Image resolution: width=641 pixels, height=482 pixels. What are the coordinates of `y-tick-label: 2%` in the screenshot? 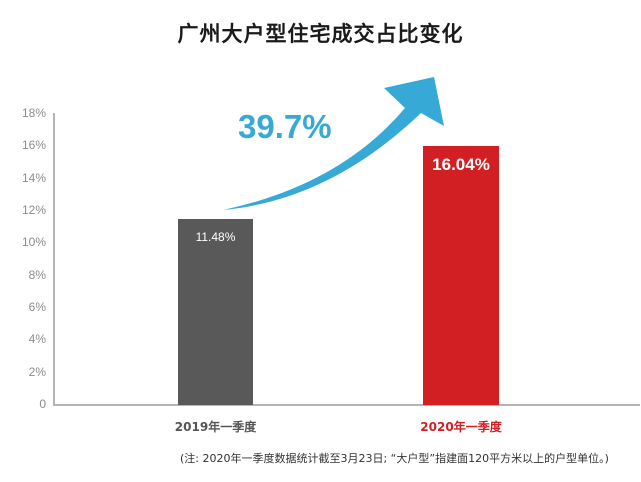 It's located at (37, 371).